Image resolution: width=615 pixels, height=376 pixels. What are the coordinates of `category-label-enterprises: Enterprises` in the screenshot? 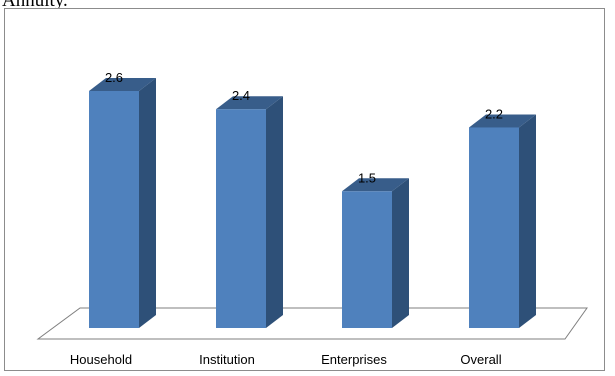 It's located at (354, 359).